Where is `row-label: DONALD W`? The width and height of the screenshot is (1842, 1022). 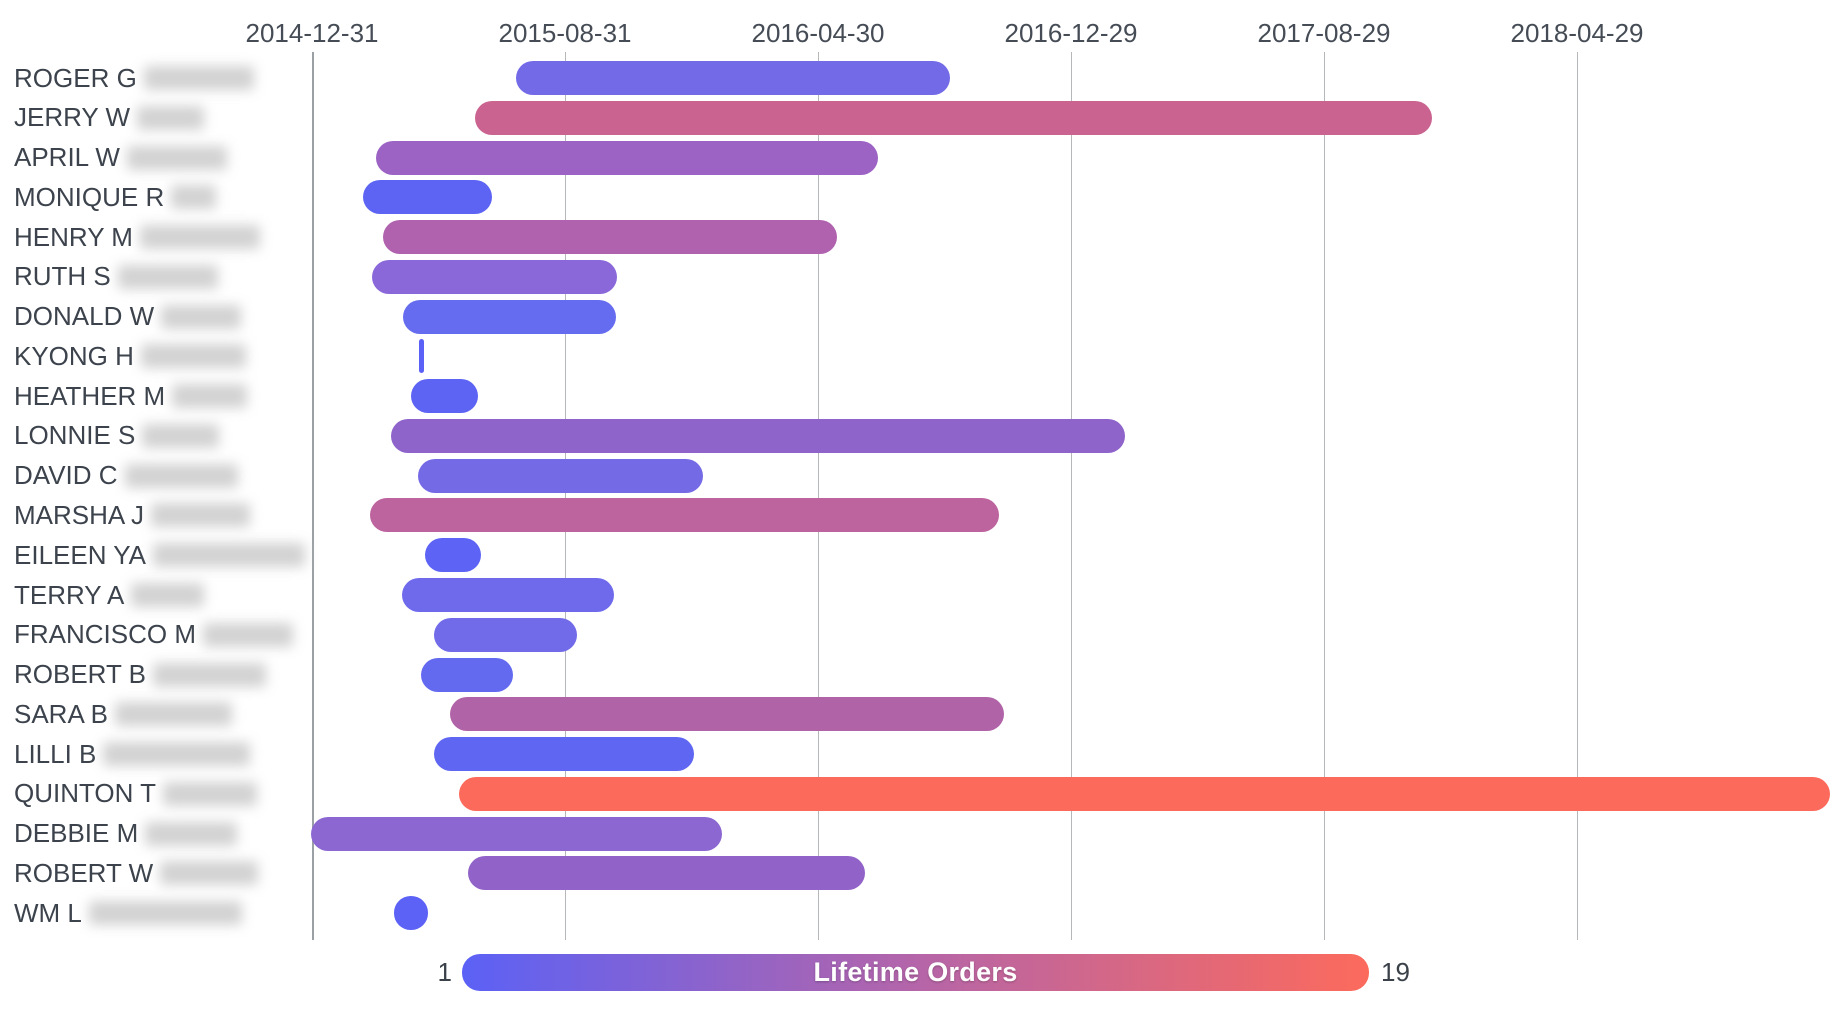
row-label: DONALD W is located at coordinates (128, 317).